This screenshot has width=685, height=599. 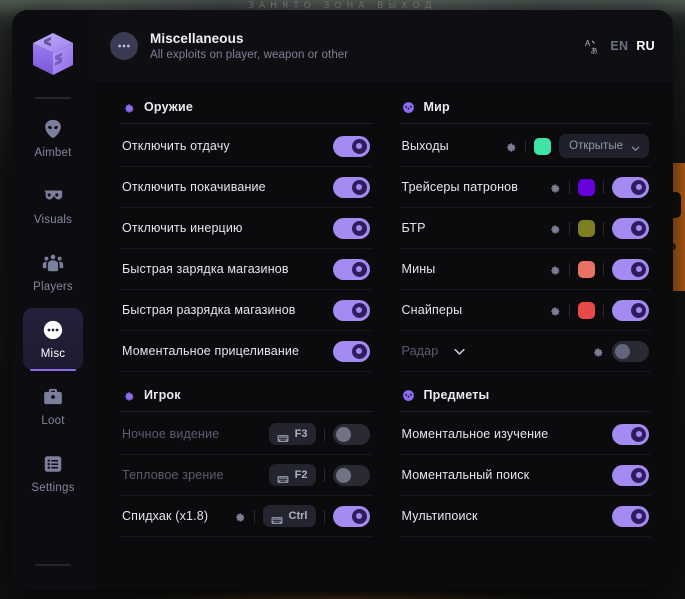 I want to click on keybind-badge: Ctrl, so click(x=289, y=516).